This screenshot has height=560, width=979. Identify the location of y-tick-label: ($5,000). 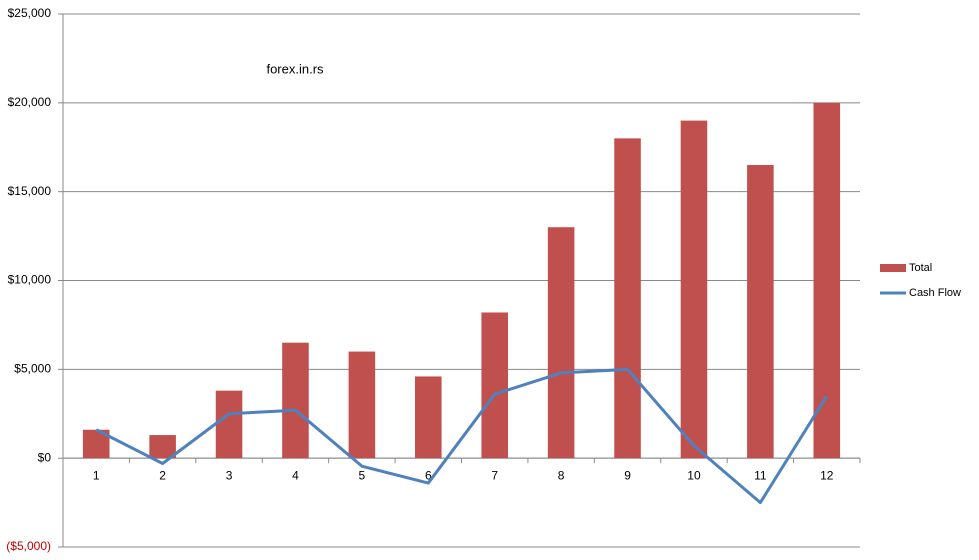
(28, 546).